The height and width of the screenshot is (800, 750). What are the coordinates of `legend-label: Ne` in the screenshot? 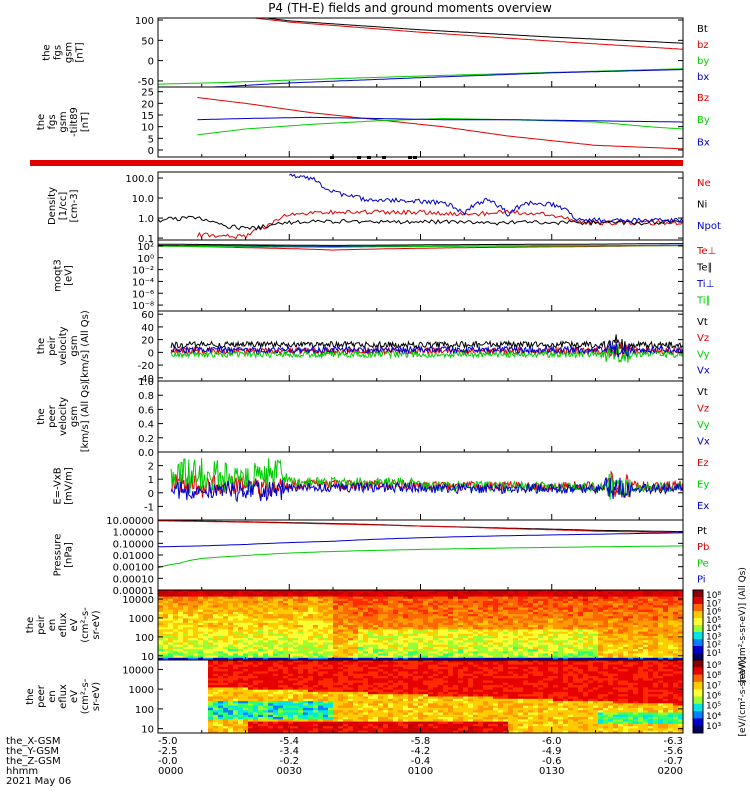 It's located at (704, 183).